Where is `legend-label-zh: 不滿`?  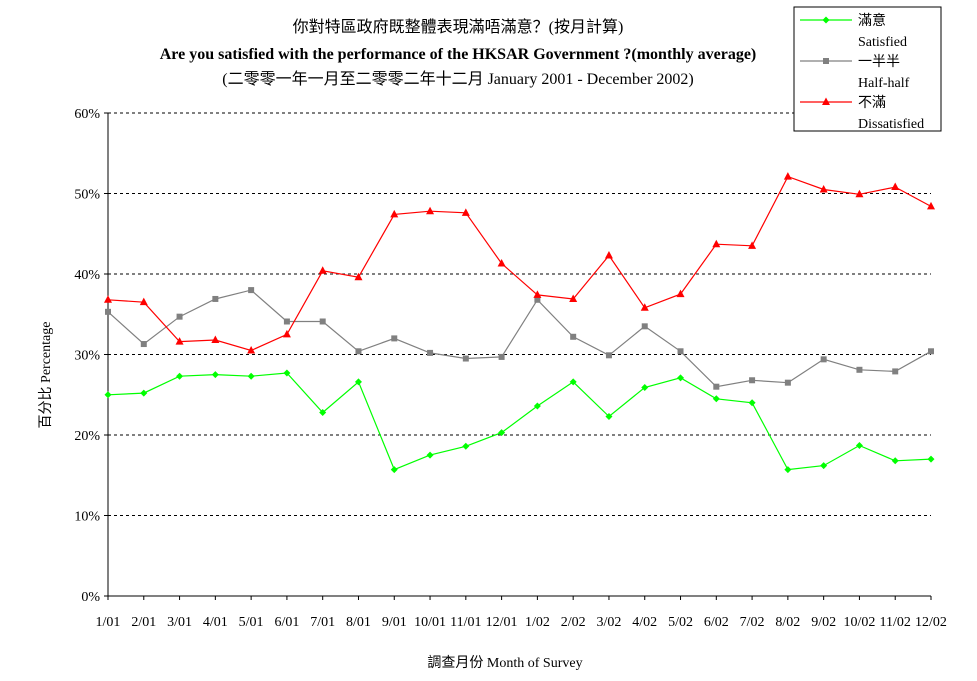 legend-label-zh: 不滿 is located at coordinates (872, 103).